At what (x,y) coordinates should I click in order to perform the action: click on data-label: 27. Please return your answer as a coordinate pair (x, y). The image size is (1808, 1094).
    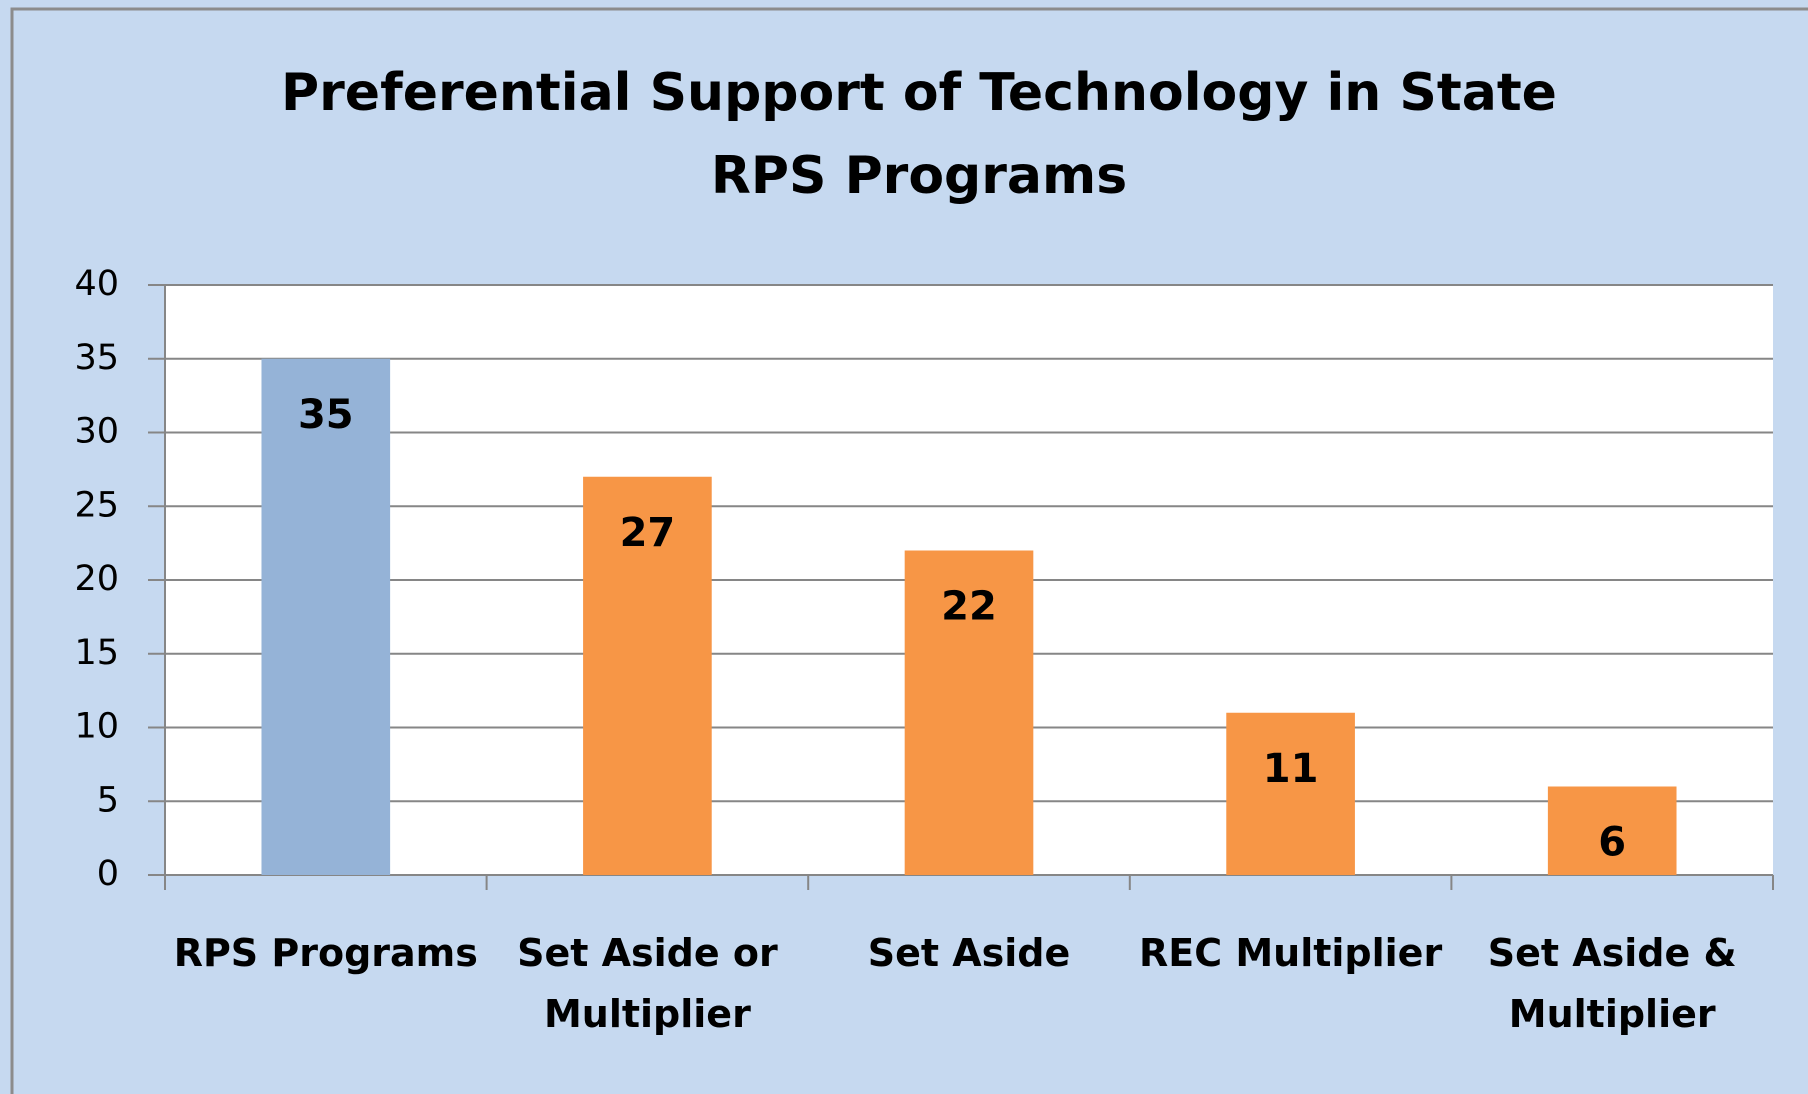
    Looking at the image, I should click on (648, 533).